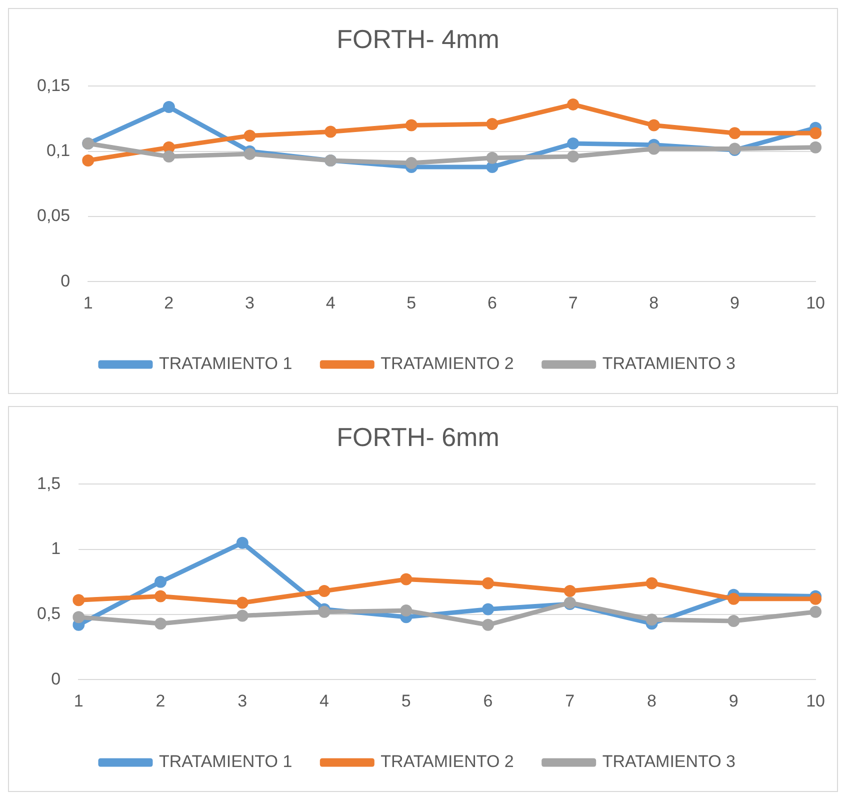 This screenshot has width=846, height=798. I want to click on chart-title: FORTH- 6mm, so click(418, 437).